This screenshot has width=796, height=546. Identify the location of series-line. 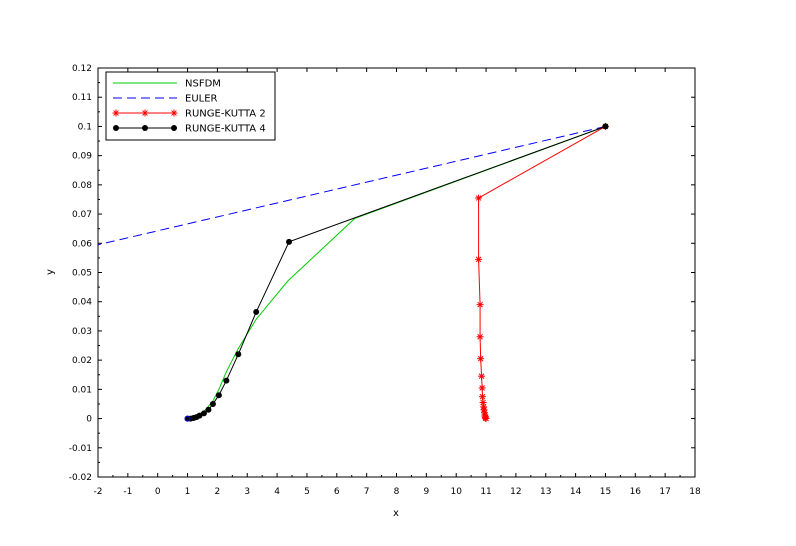
(351, 185).